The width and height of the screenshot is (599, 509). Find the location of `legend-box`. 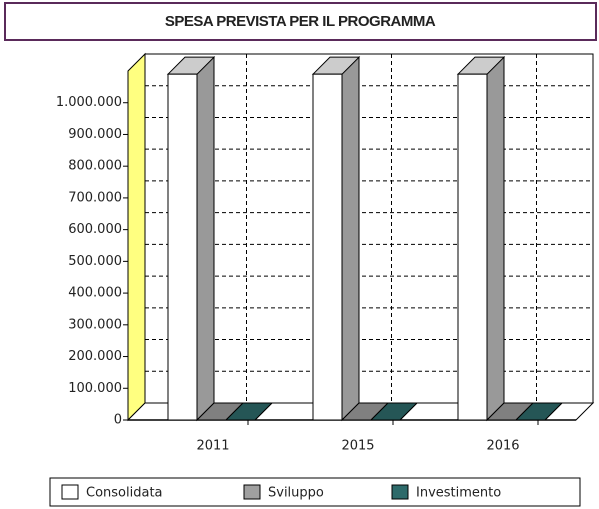

legend-box is located at coordinates (315, 492).